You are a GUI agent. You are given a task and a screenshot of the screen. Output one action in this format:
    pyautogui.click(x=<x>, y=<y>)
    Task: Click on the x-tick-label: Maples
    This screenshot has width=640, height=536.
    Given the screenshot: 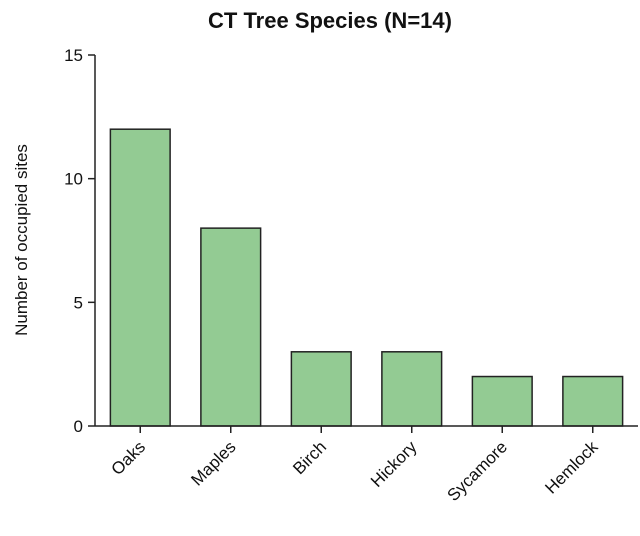 What is the action you would take?
    pyautogui.click(x=213, y=463)
    